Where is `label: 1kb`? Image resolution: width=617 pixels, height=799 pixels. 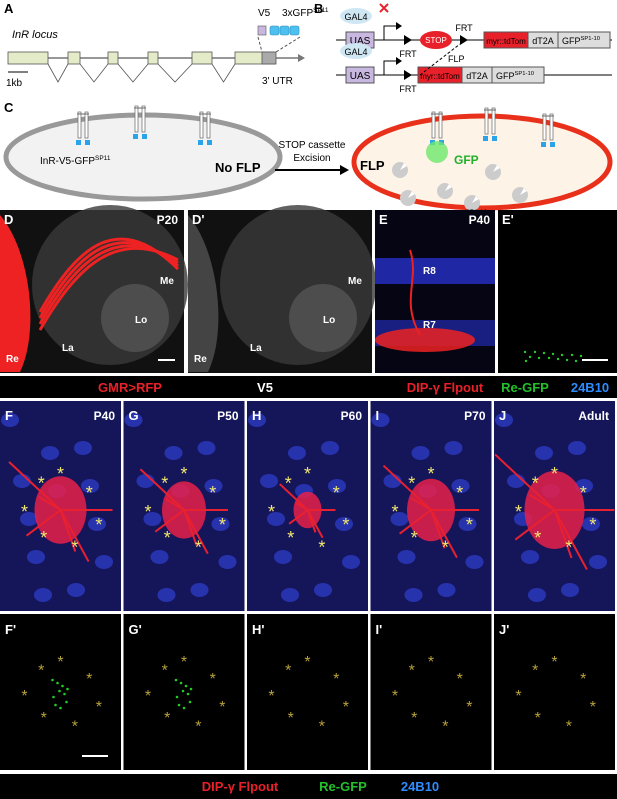
label: 1kb is located at coordinates (14, 83).